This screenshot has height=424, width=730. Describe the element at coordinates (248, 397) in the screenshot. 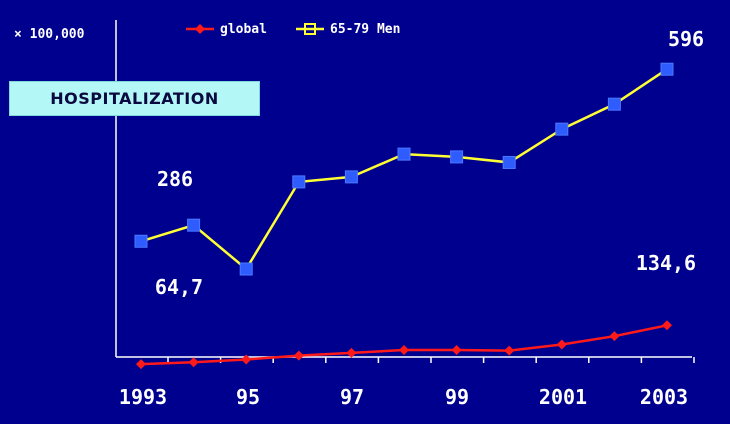

I see `x-tick-label: 95` at that location.